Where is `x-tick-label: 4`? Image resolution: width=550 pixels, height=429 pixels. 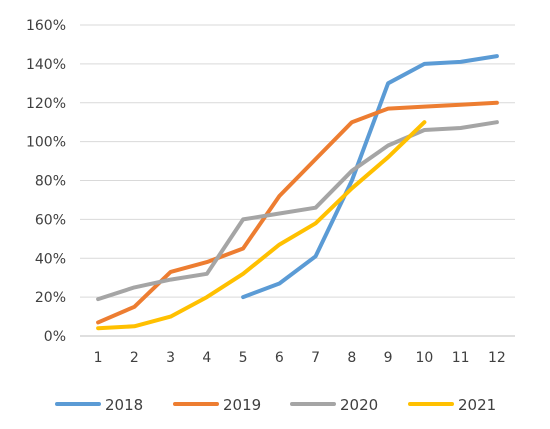
x-tick-label: 4 is located at coordinates (206, 358).